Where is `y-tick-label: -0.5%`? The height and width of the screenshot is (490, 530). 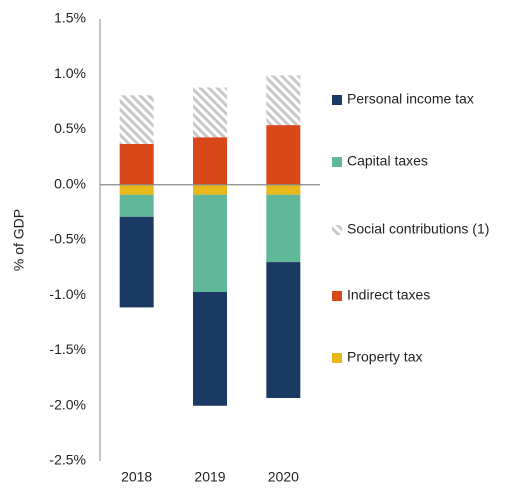
y-tick-label: -0.5% is located at coordinates (67, 239).